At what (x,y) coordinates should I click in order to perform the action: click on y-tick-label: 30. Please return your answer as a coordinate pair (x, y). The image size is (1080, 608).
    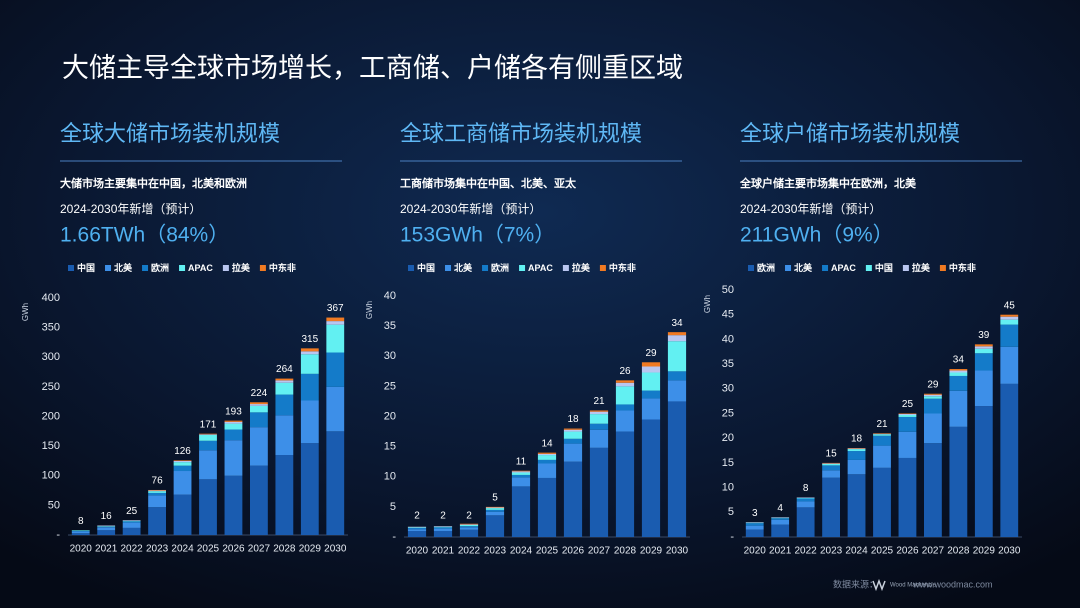
    Looking at the image, I should click on (390, 356).